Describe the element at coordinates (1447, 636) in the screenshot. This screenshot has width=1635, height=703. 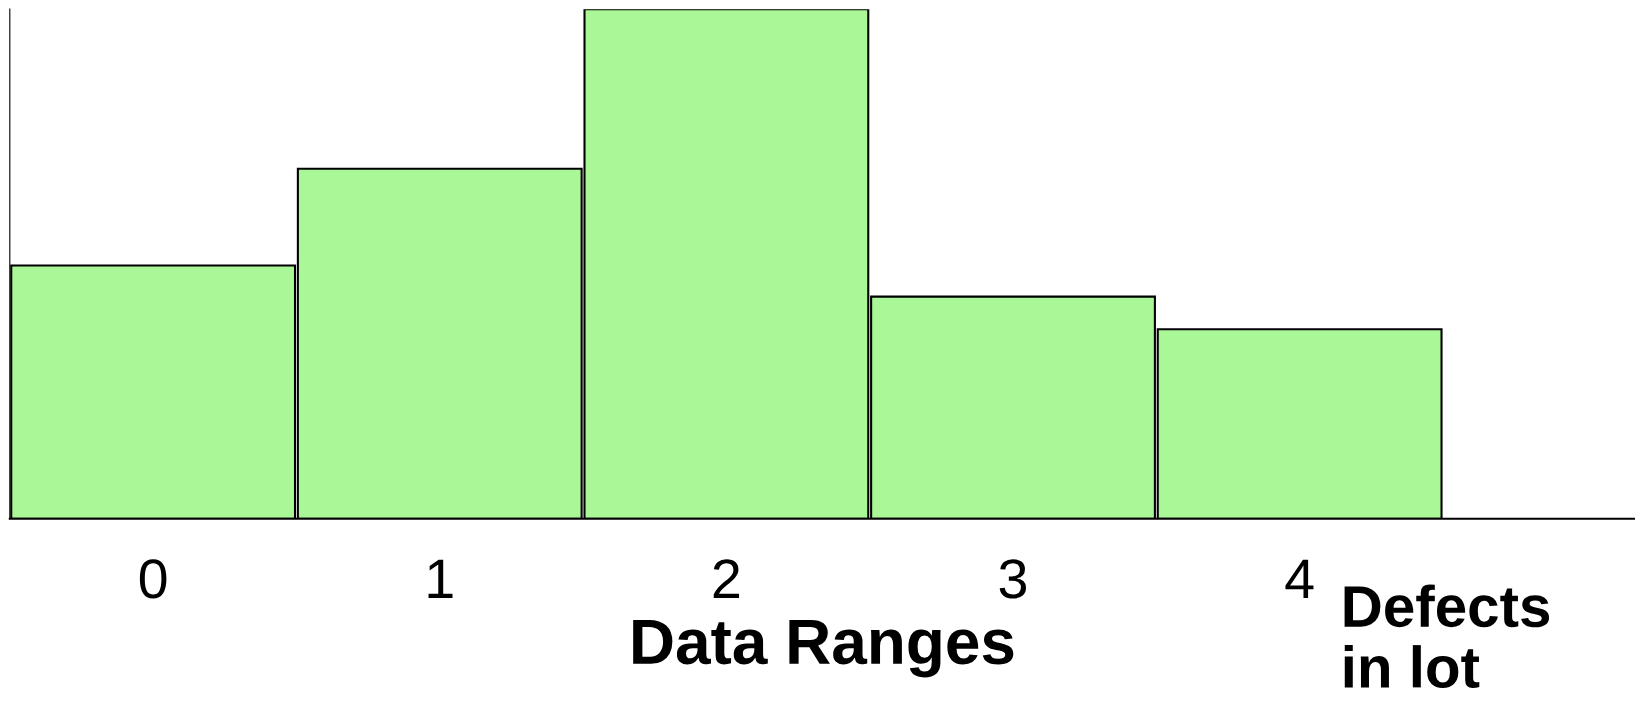
I see `text: Defects in lot` at that location.